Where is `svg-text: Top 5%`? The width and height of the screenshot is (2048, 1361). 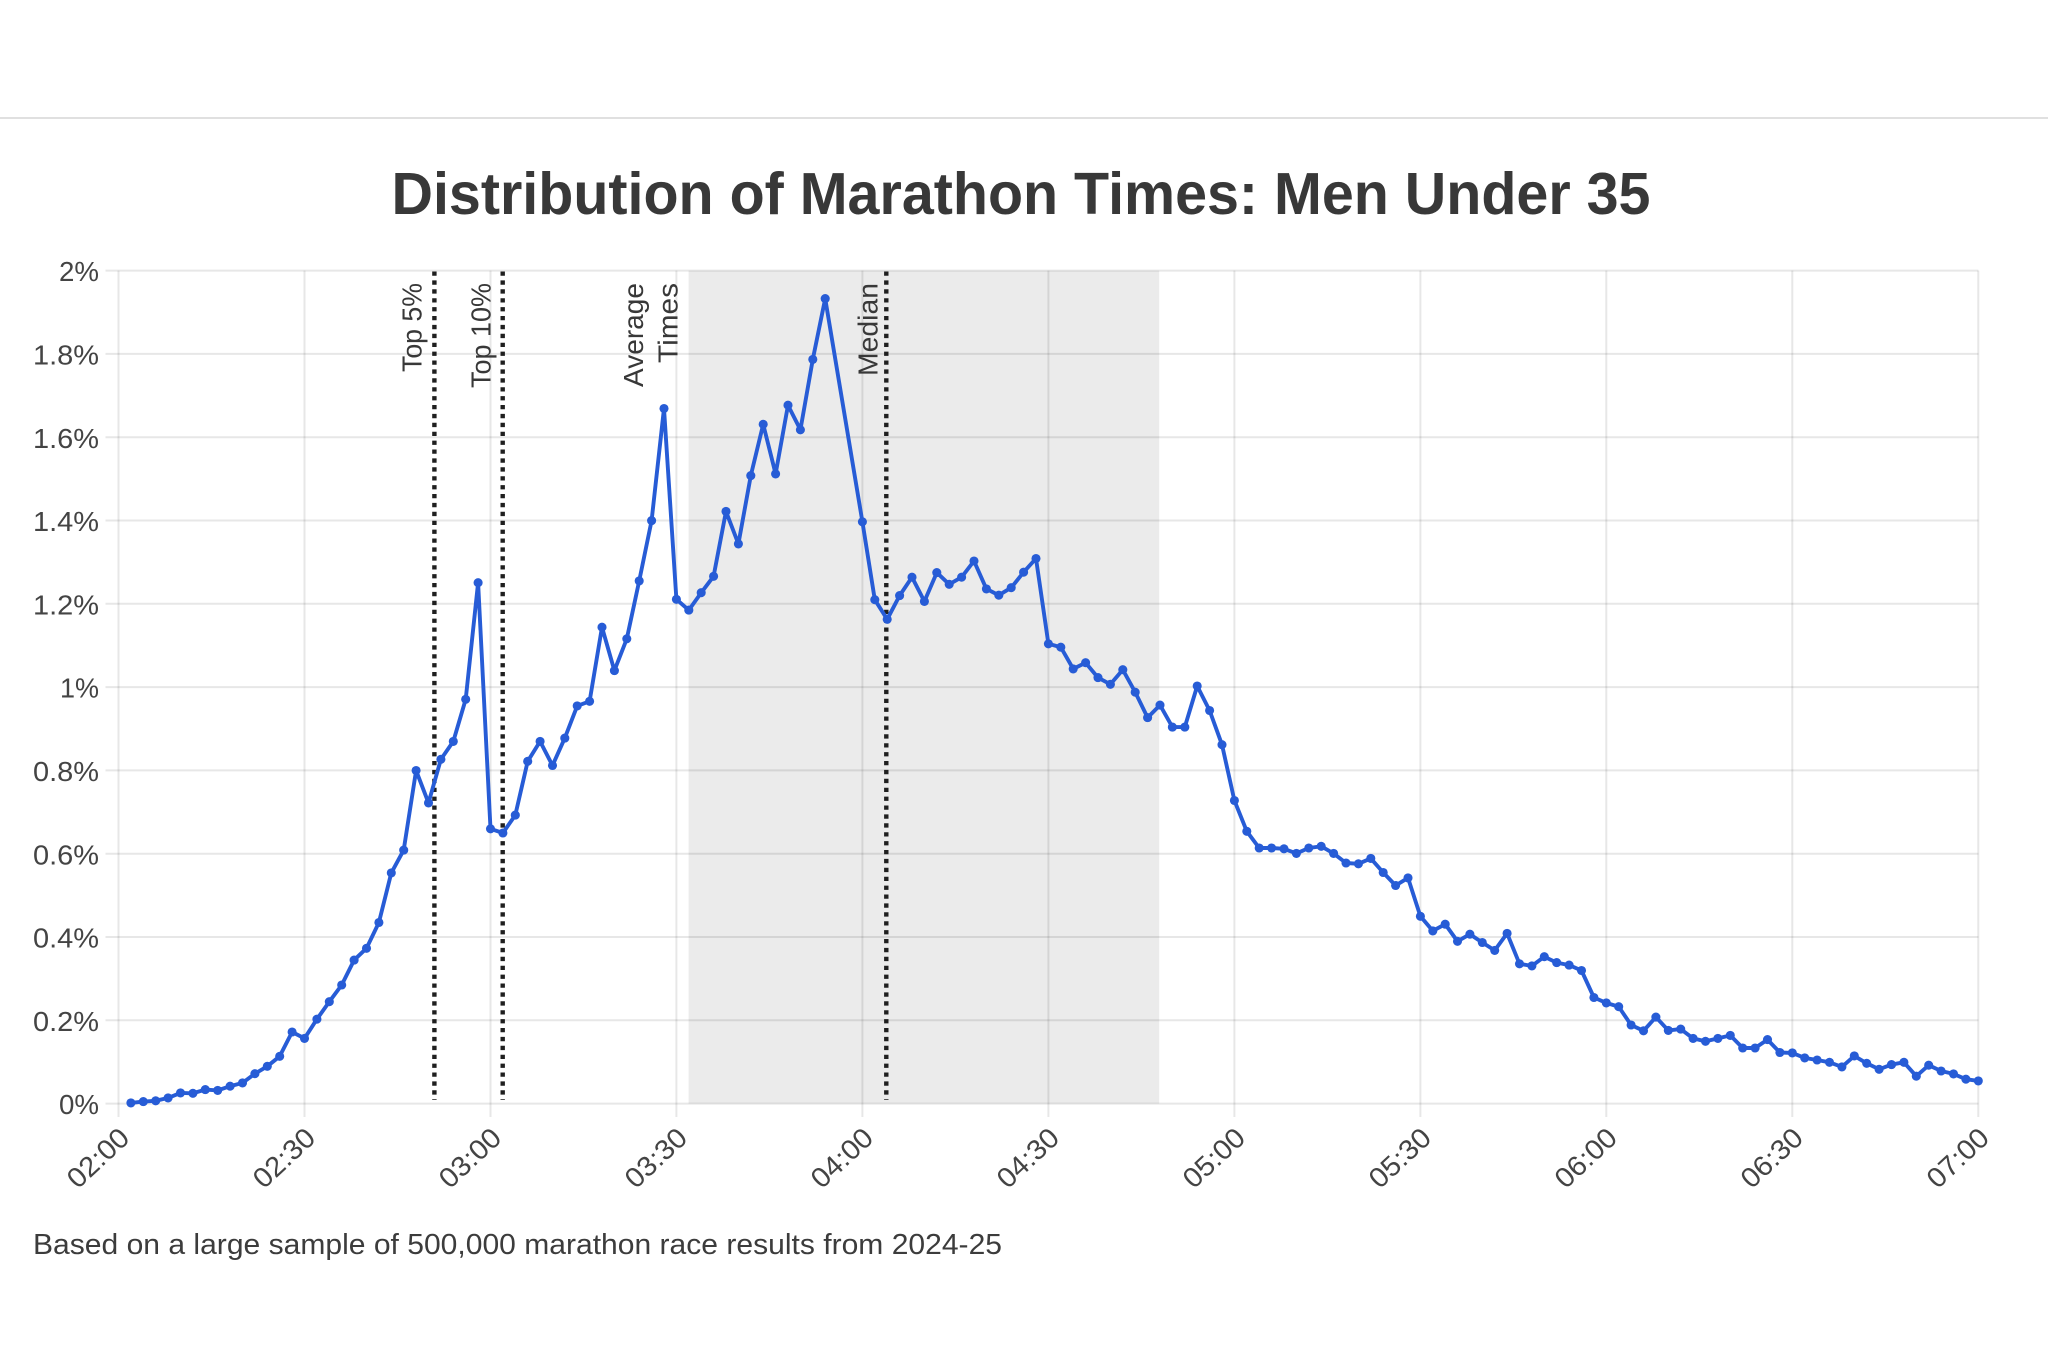 svg-text: Top 5% is located at coordinates (412, 327).